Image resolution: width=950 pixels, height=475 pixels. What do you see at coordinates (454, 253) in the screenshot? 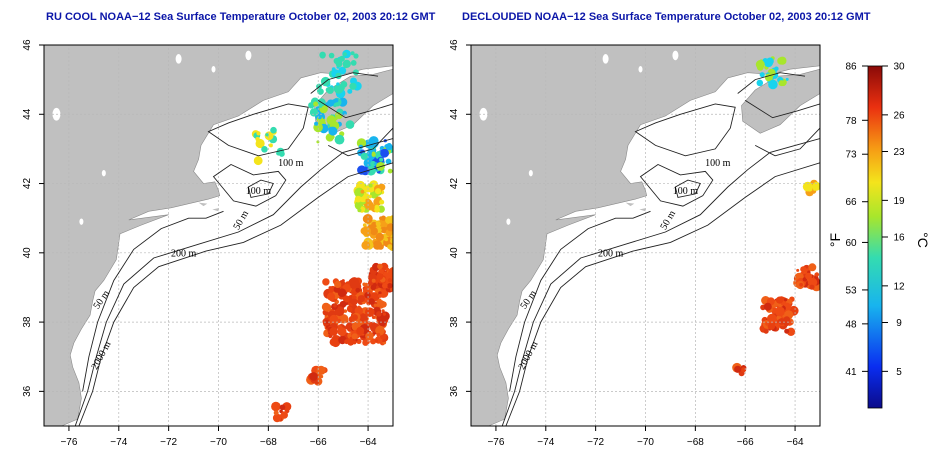
I see `lat-tick-label: 40` at bounding box center [454, 253].